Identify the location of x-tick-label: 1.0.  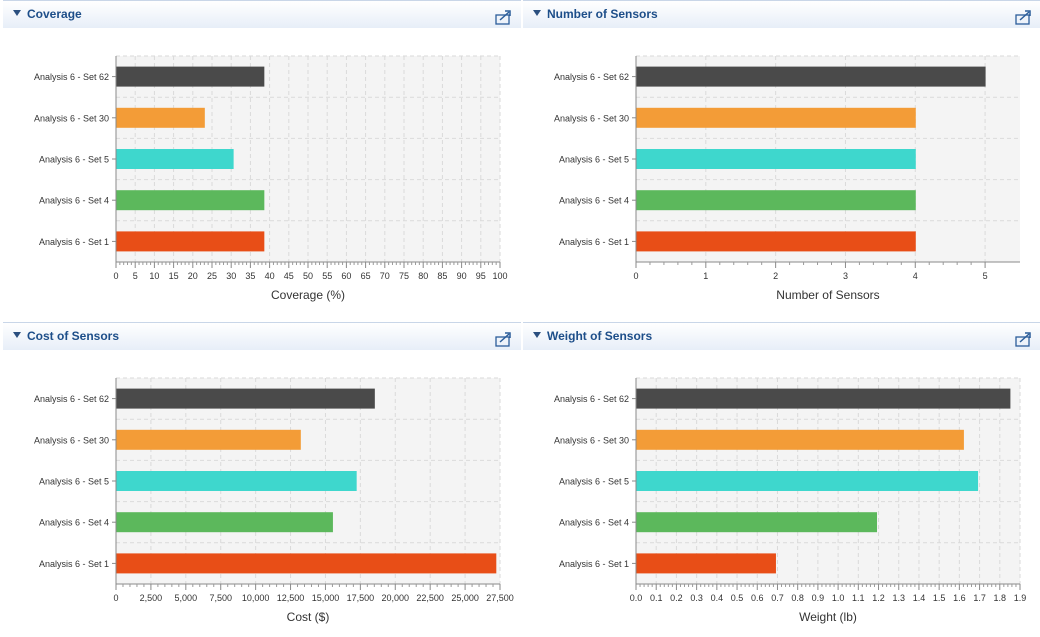
(838, 598).